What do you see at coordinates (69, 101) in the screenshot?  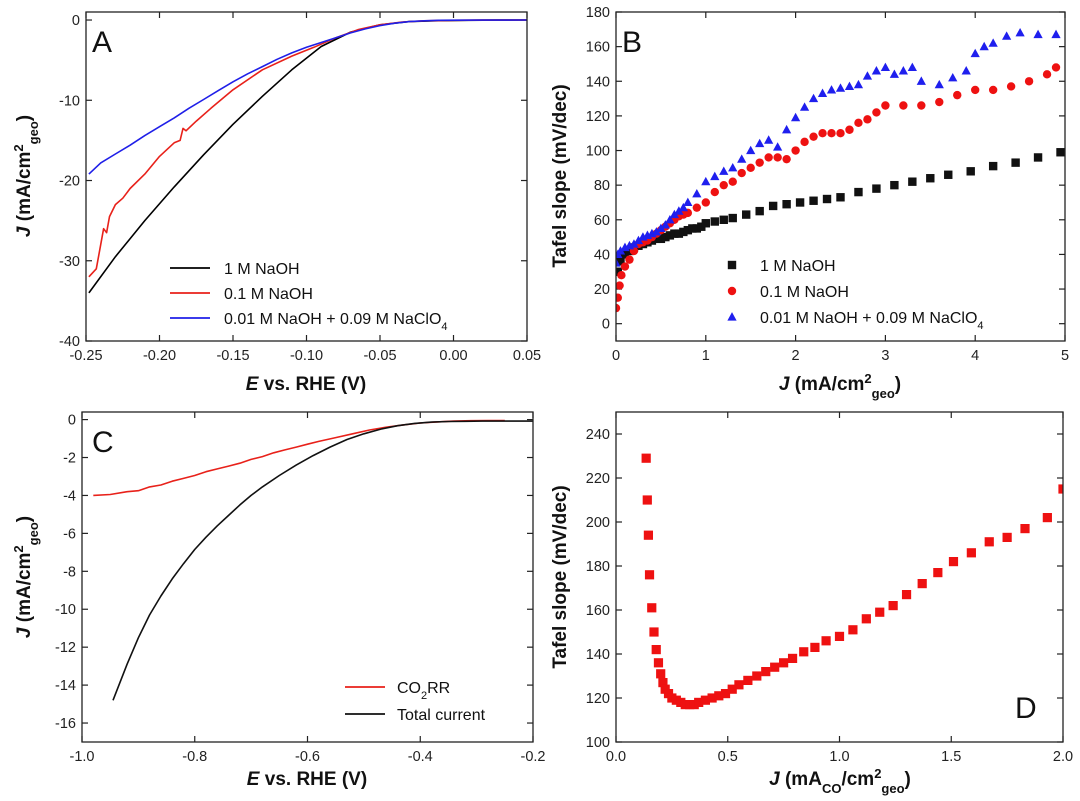 I see `panel-a-y-tick-label: -10` at bounding box center [69, 101].